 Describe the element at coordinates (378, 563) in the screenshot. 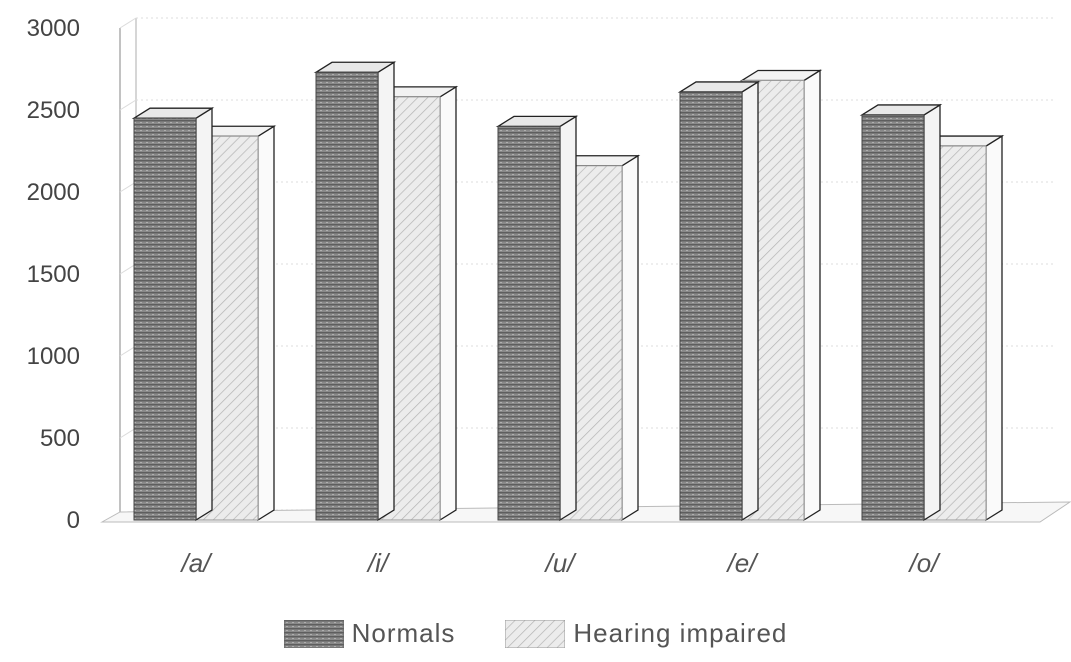

I see `x-category-label: /i/` at that location.